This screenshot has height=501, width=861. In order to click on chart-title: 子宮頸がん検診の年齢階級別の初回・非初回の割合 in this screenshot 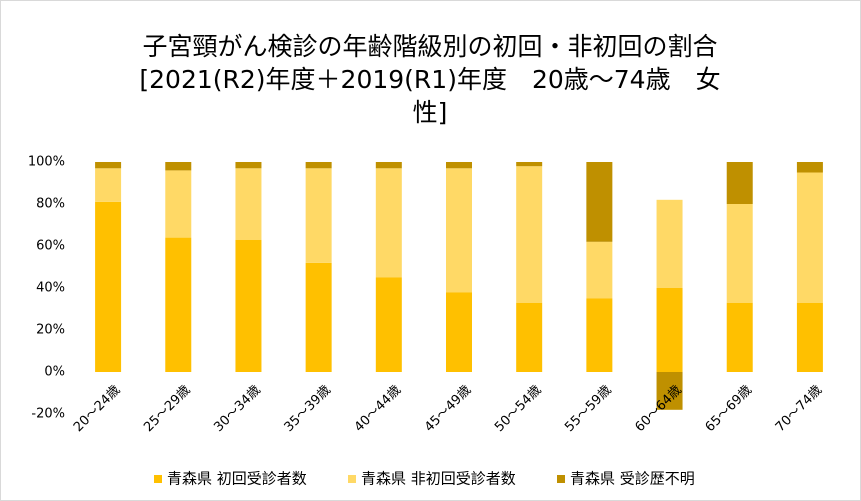, I will do `click(429, 46)`.